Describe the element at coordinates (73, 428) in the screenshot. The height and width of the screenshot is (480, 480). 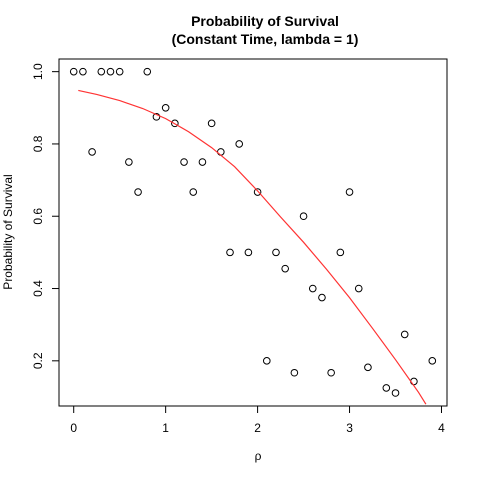
I see `x-tick-label: 0` at that location.